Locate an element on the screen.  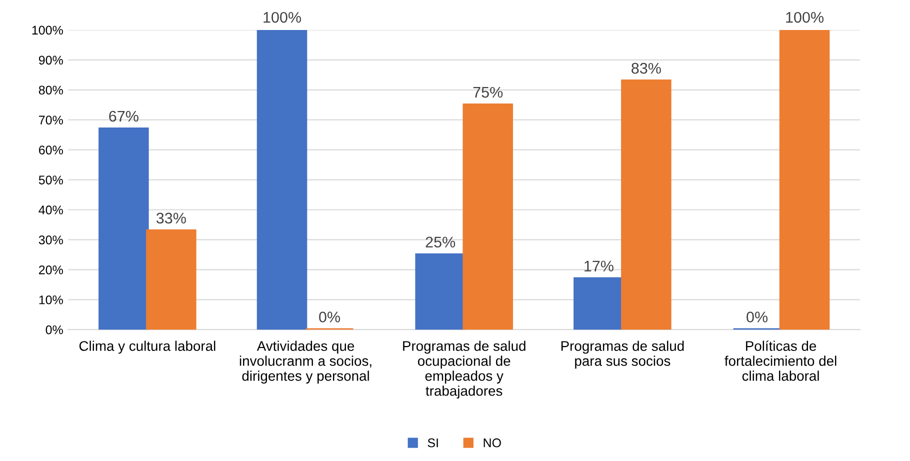
legend-label: SI is located at coordinates (433, 443).